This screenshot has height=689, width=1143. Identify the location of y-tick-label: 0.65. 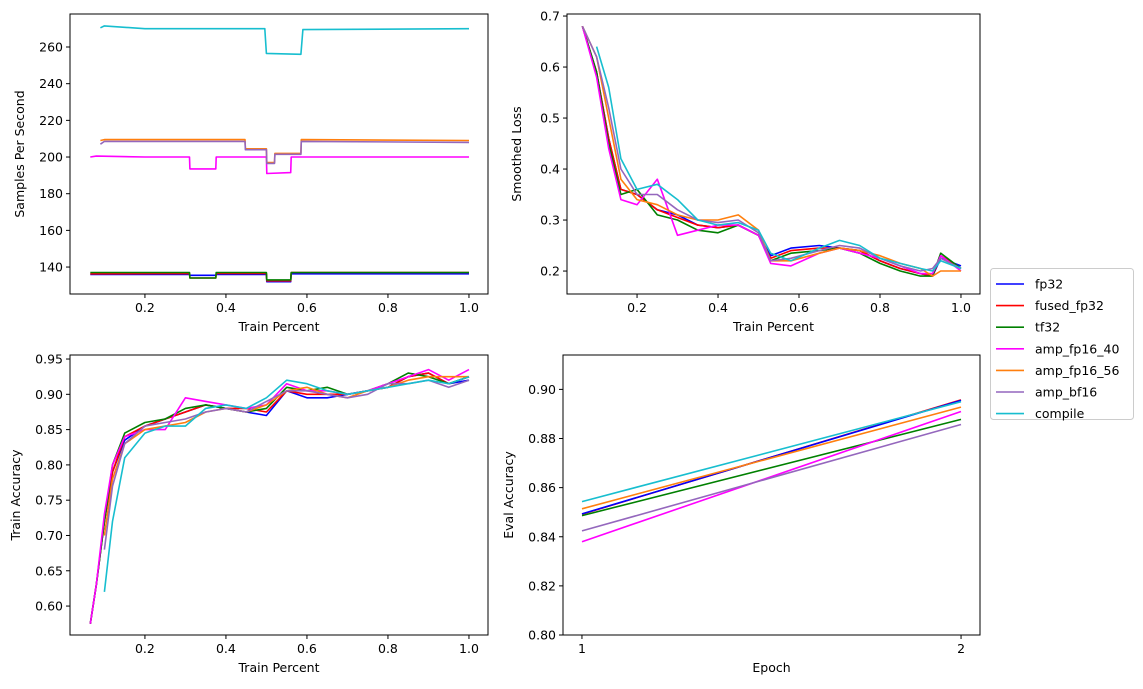
(49, 570).